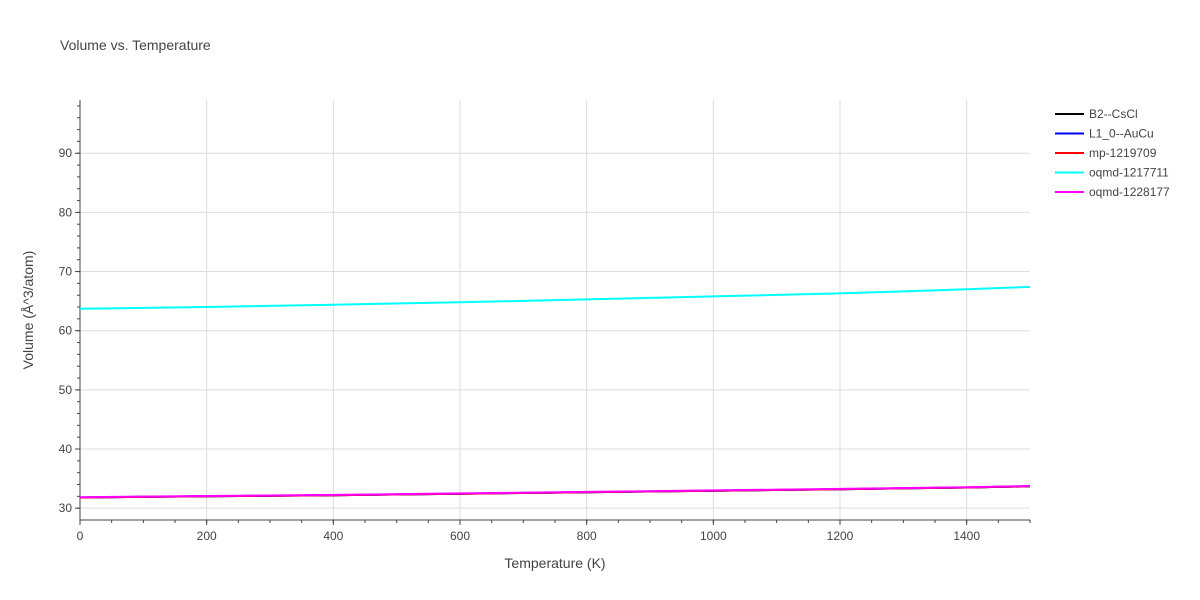  I want to click on x-tick-label: 200, so click(207, 536).